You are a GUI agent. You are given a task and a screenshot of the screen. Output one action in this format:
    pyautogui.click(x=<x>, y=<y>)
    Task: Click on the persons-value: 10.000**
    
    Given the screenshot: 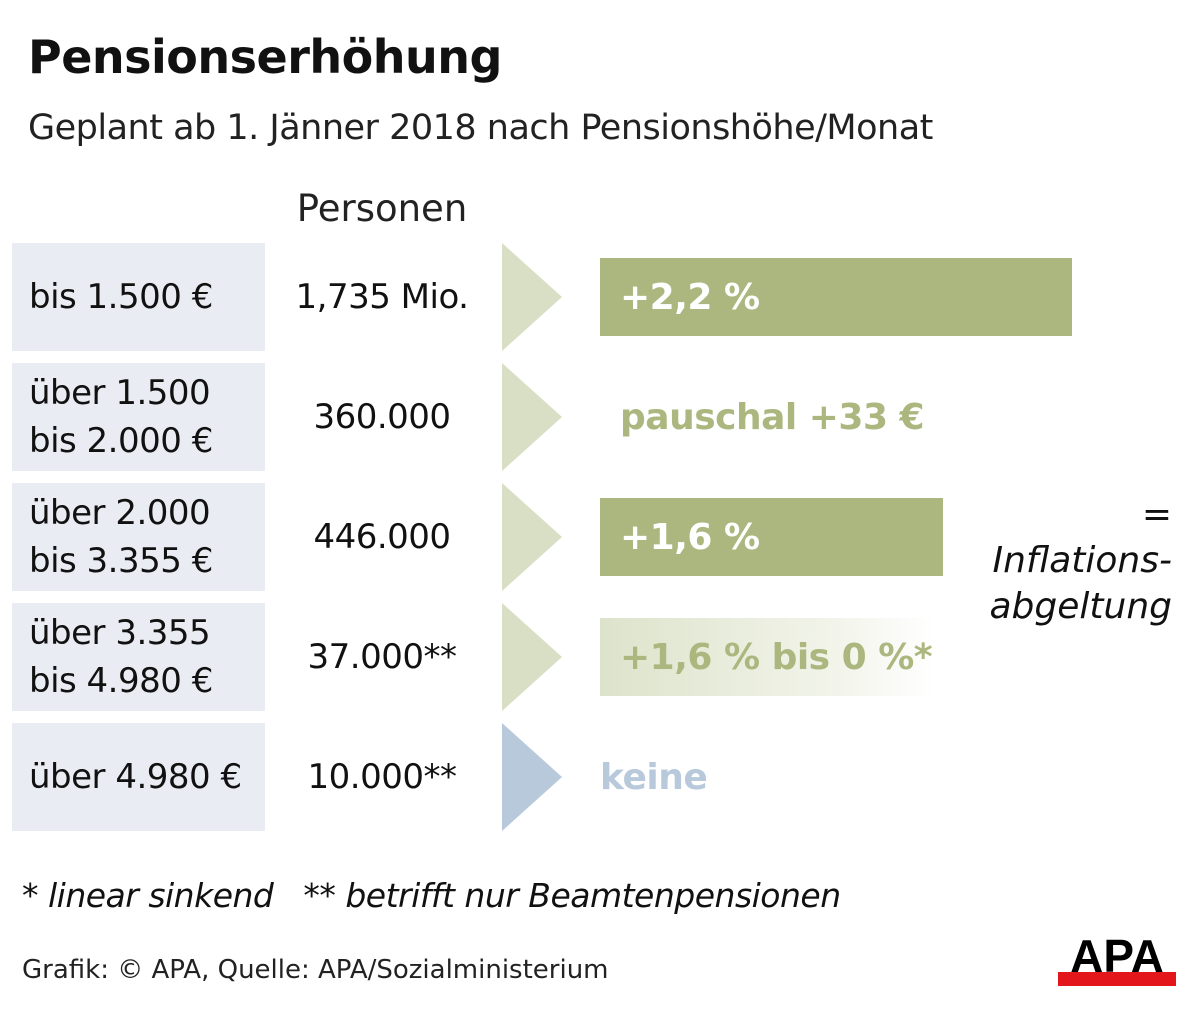 What is the action you would take?
    pyautogui.click(x=382, y=777)
    